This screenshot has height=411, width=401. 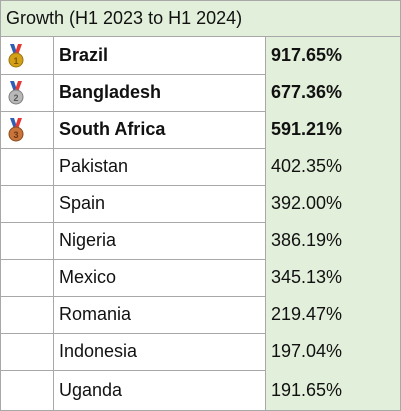 I want to click on table-row: Romania 219.47%, so click(x=200, y=315).